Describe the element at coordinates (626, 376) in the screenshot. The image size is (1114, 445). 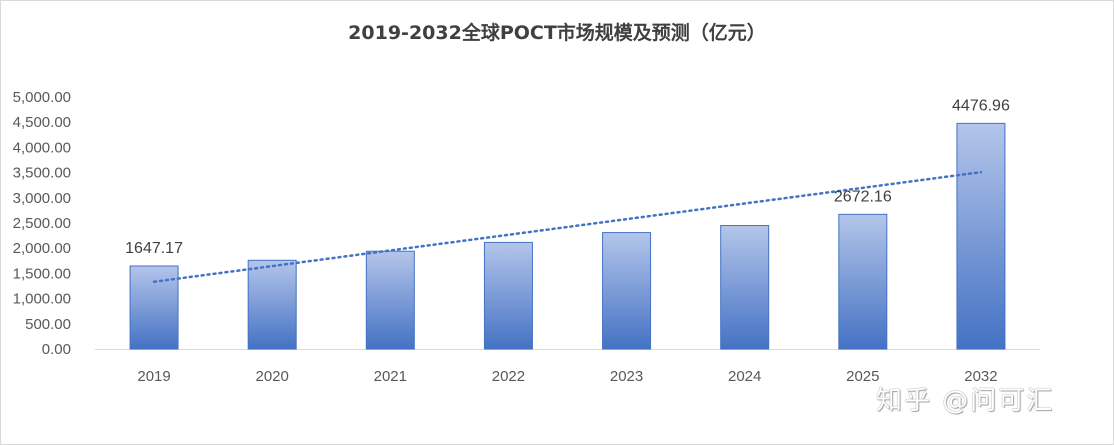
I see `x-tick-label: 2023` at that location.